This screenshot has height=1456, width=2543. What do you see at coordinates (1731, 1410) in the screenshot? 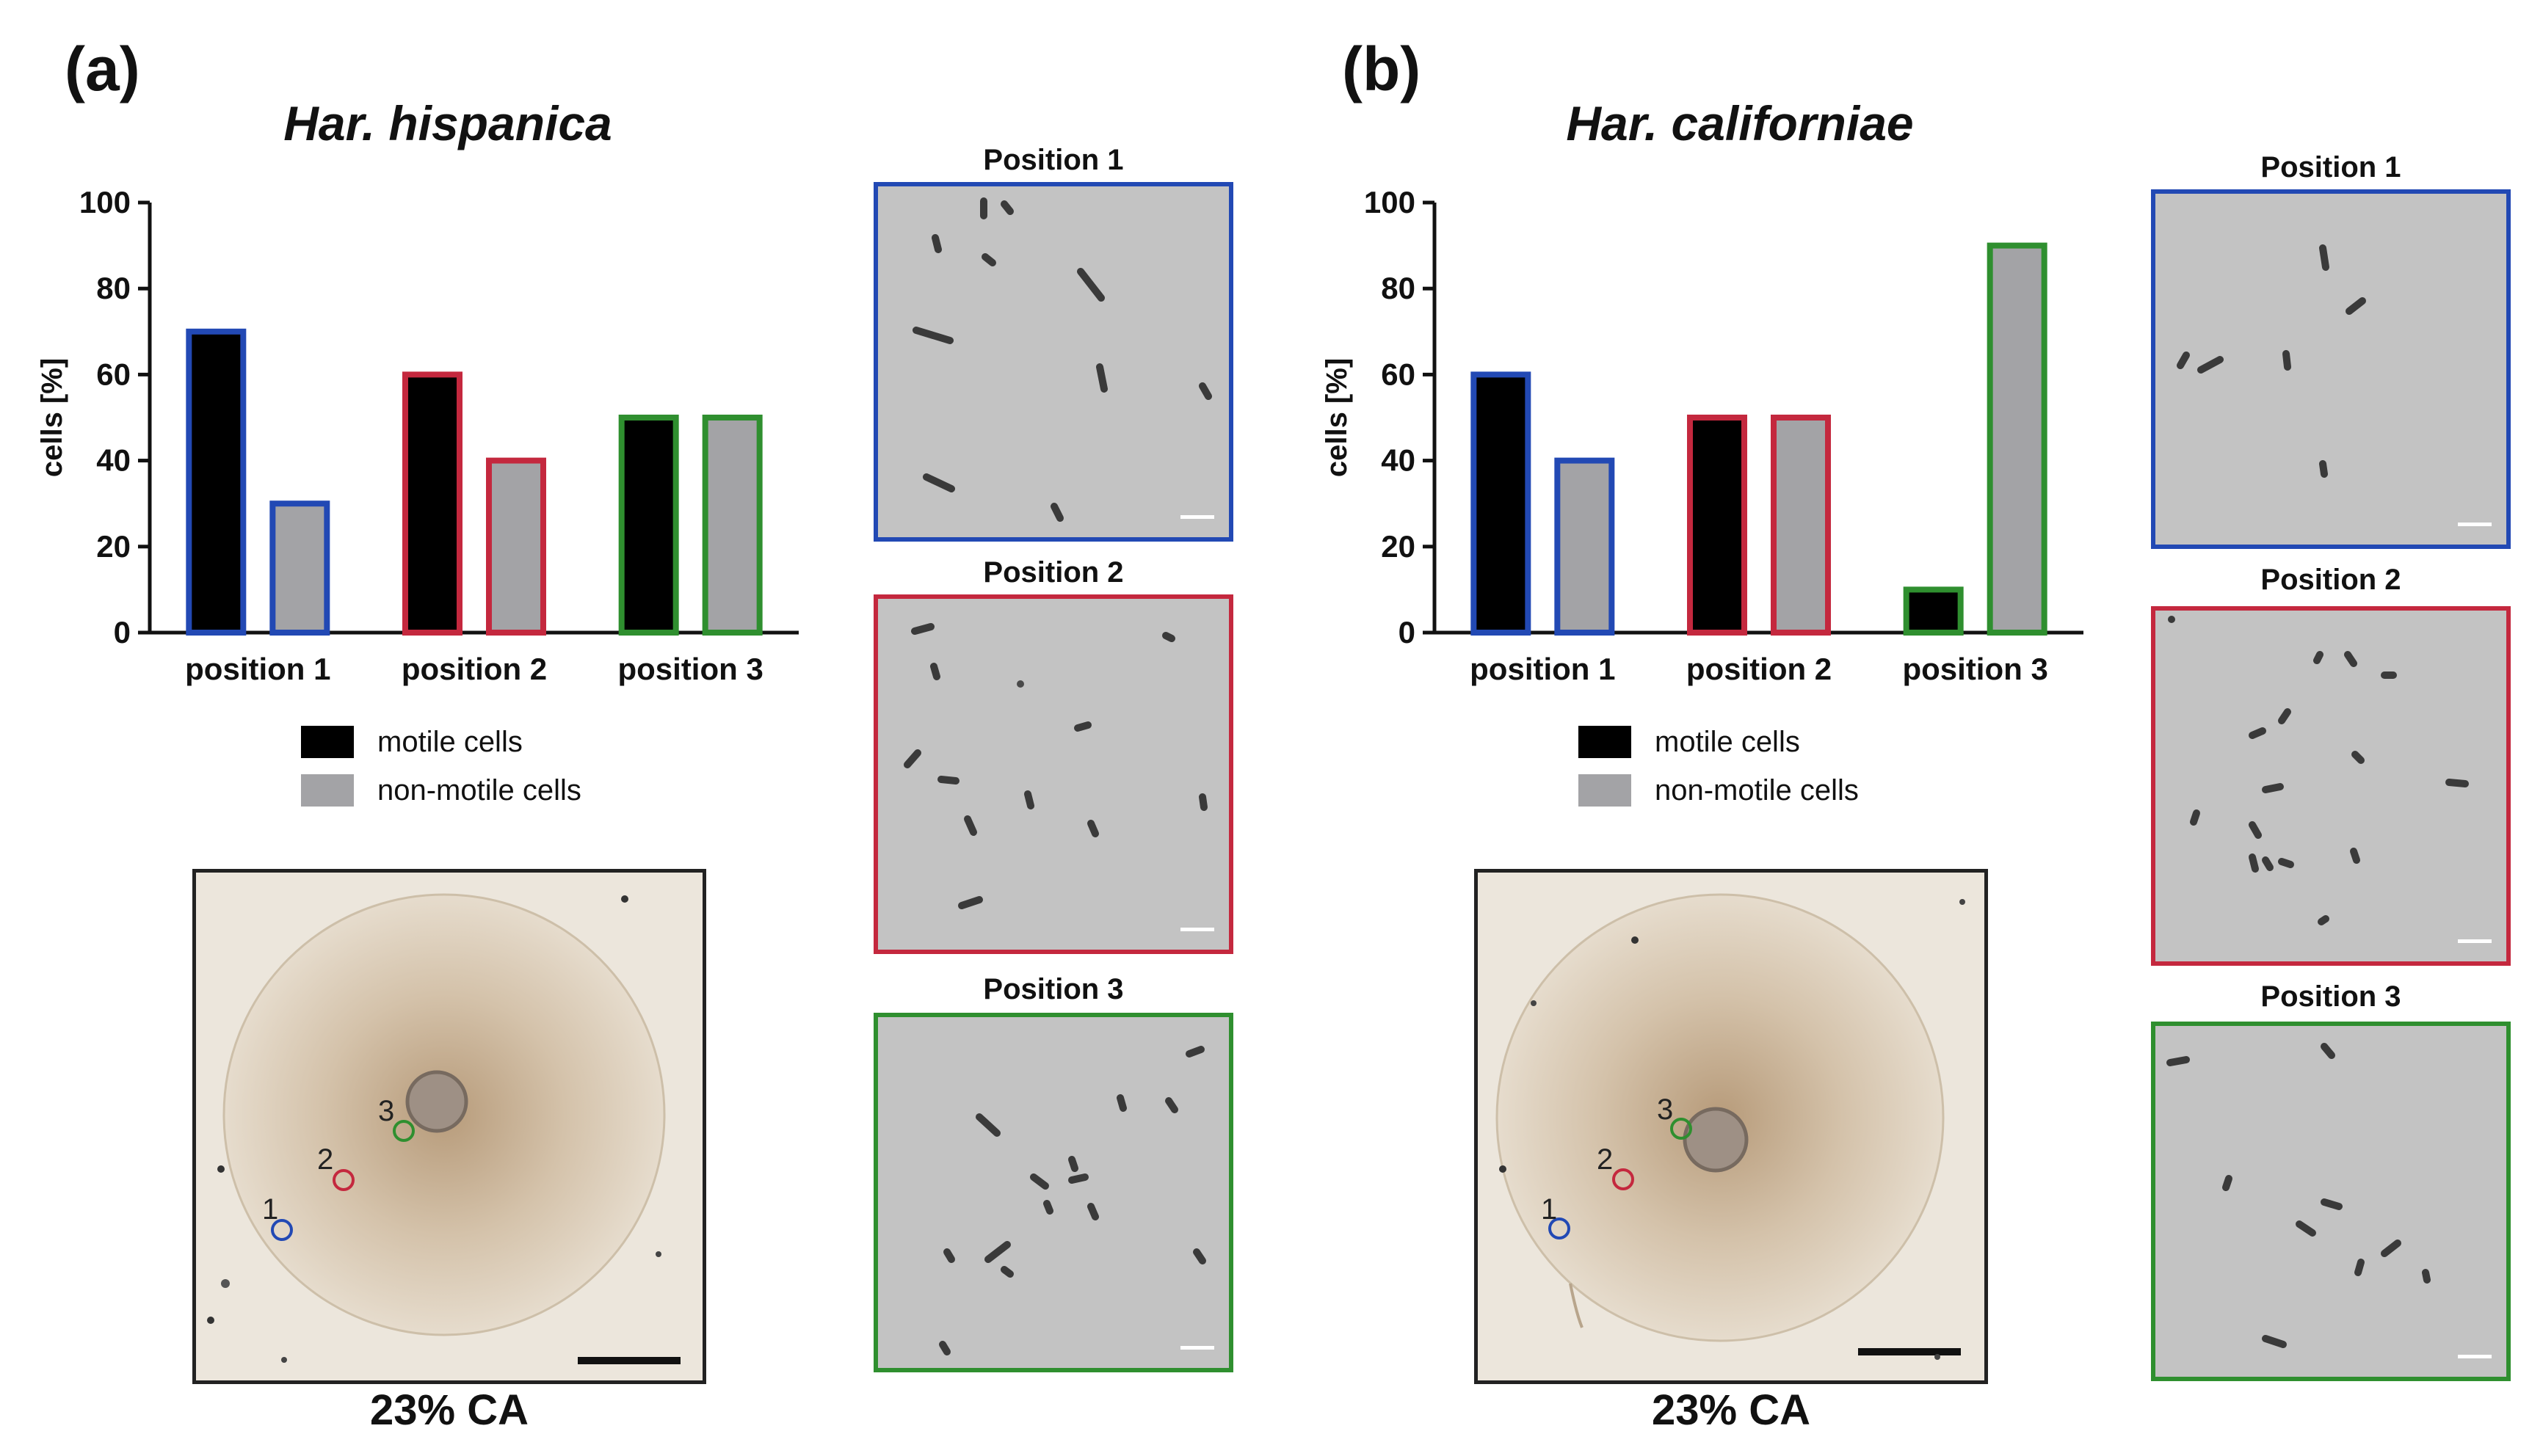
I see `panel-b-plate-caption: 23% CA` at bounding box center [1731, 1410].